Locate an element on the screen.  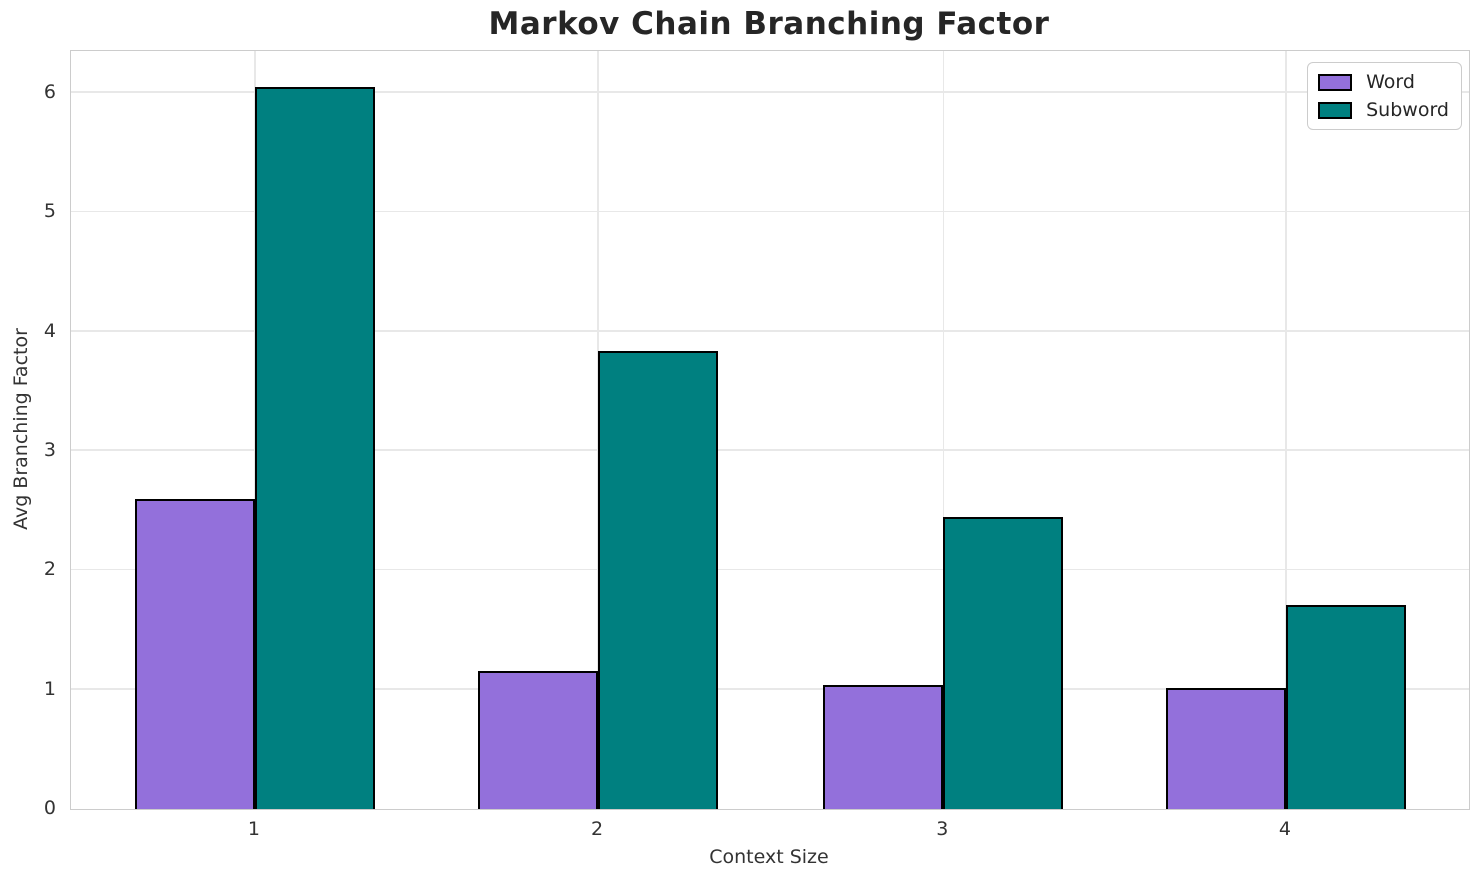
y-tick-5: 5 is located at coordinates (49, 211).